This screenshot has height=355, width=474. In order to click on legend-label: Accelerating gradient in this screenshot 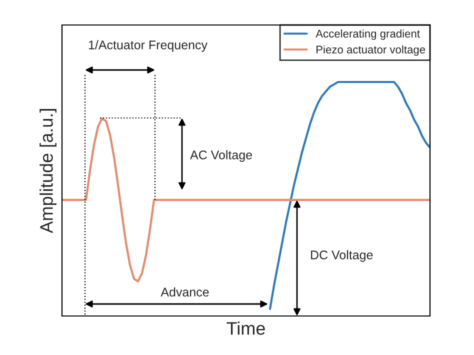, I will do `click(368, 34)`.